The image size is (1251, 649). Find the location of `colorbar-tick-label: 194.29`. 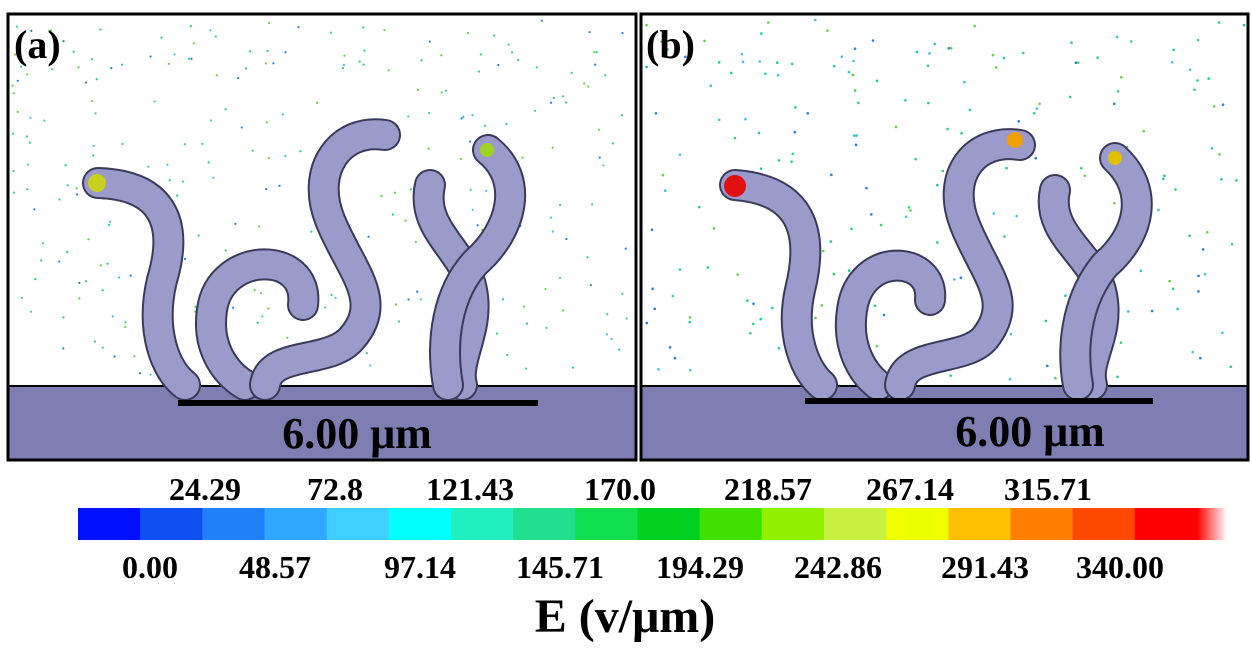

colorbar-tick-label: 194.29 is located at coordinates (700, 567).